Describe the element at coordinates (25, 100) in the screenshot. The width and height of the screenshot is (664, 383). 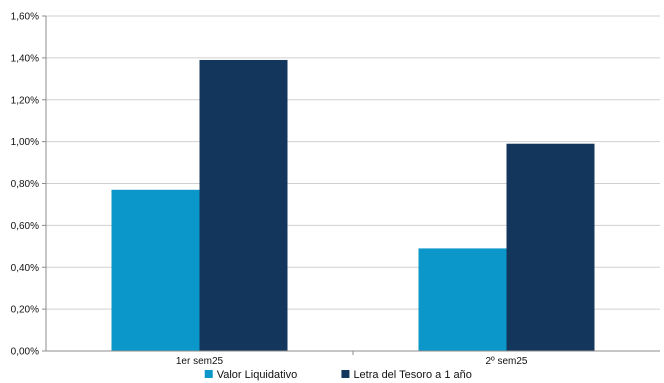
I see `y-tick-label: 1,20%` at that location.